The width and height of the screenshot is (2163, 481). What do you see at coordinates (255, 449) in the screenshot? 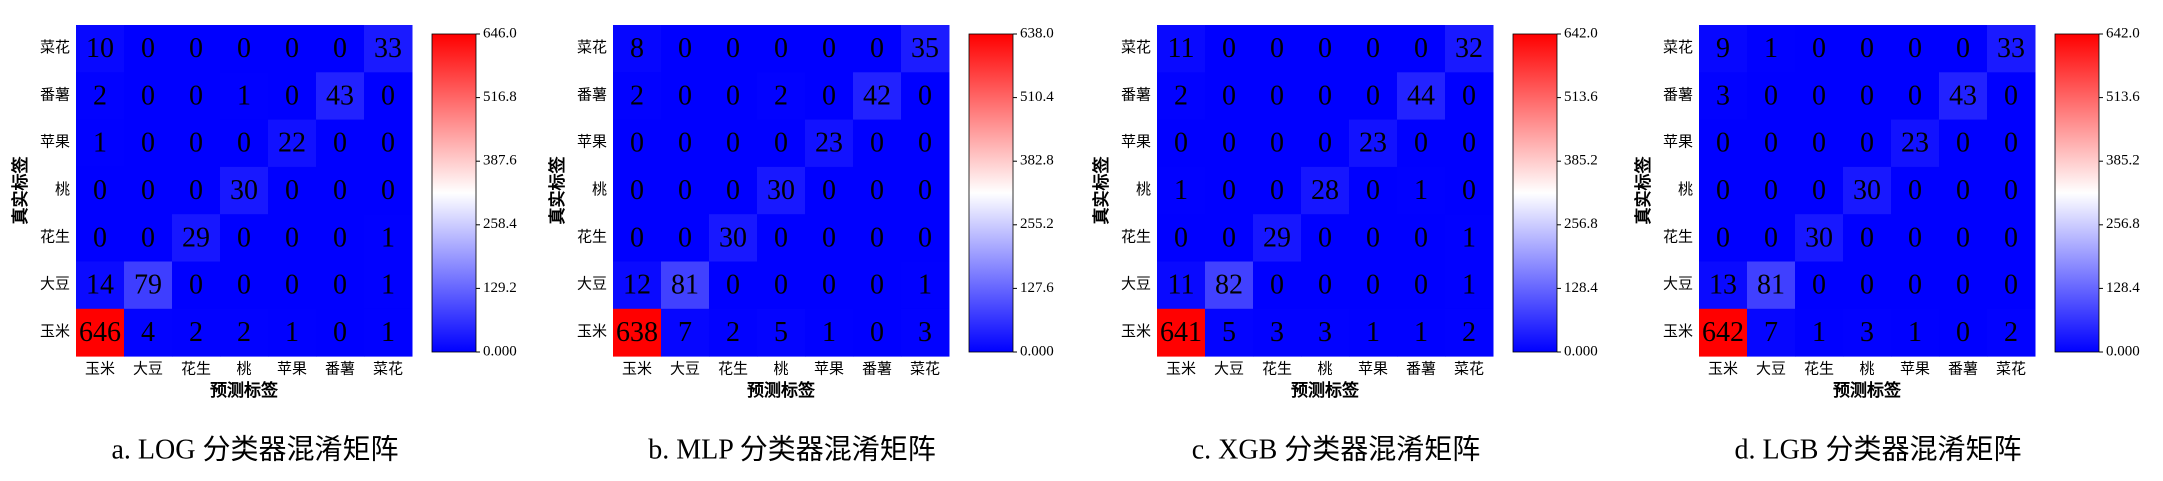
I see `caption: a. LOG 分类器混淆矩阵` at bounding box center [255, 449].